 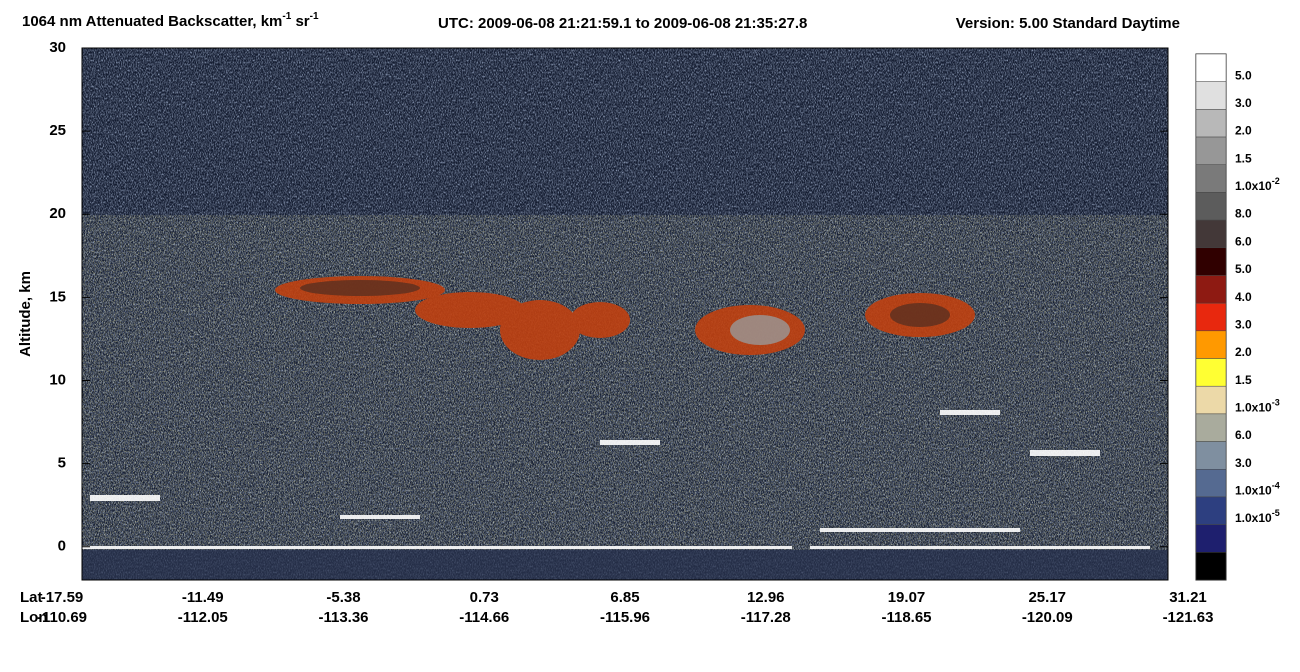 I want to click on colorbar-label: 1.0x10⁻⁴, so click(x=1257, y=489).